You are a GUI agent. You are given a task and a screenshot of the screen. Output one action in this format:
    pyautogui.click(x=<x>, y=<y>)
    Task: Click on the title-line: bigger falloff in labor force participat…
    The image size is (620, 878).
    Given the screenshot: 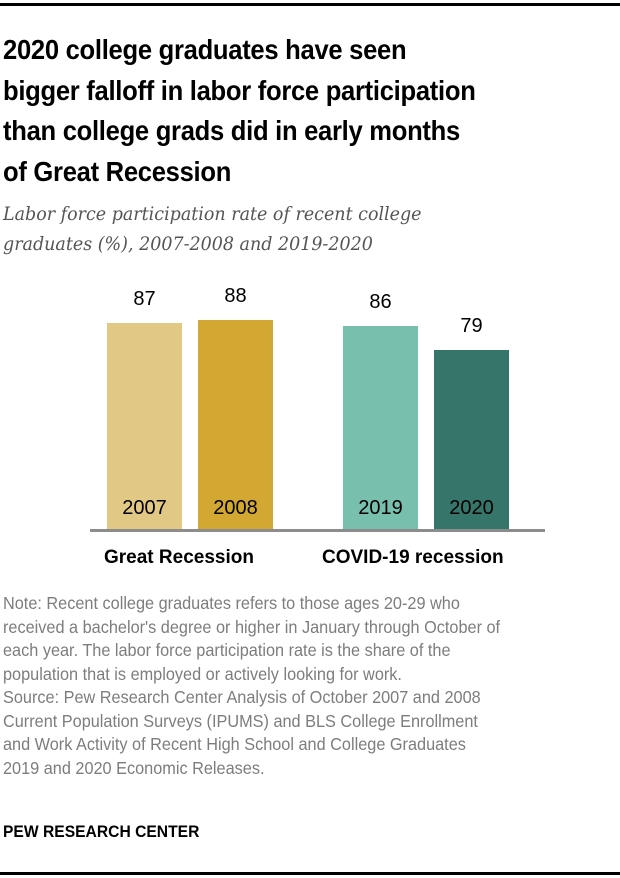 What is the action you would take?
    pyautogui.click(x=239, y=90)
    